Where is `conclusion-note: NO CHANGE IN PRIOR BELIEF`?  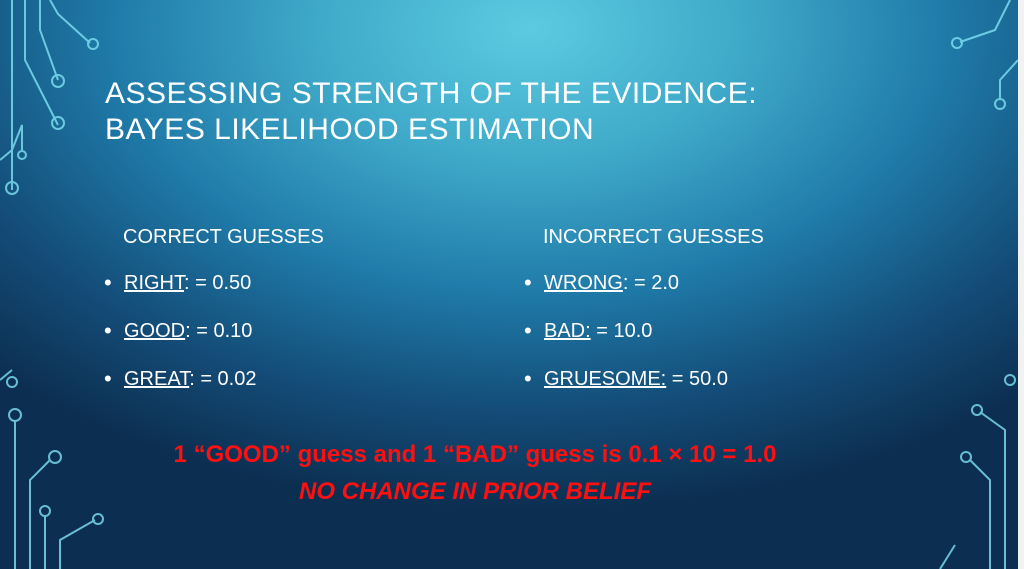
conclusion-note: NO CHANGE IN PRIOR BELIEF is located at coordinates (475, 491).